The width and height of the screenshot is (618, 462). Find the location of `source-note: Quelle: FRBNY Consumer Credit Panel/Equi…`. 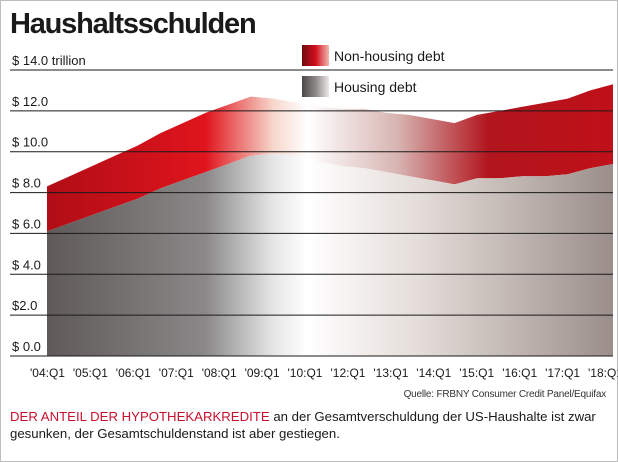

source-note: Quelle: FRBNY Consumer Credit Panel/Equi… is located at coordinates (505, 394).